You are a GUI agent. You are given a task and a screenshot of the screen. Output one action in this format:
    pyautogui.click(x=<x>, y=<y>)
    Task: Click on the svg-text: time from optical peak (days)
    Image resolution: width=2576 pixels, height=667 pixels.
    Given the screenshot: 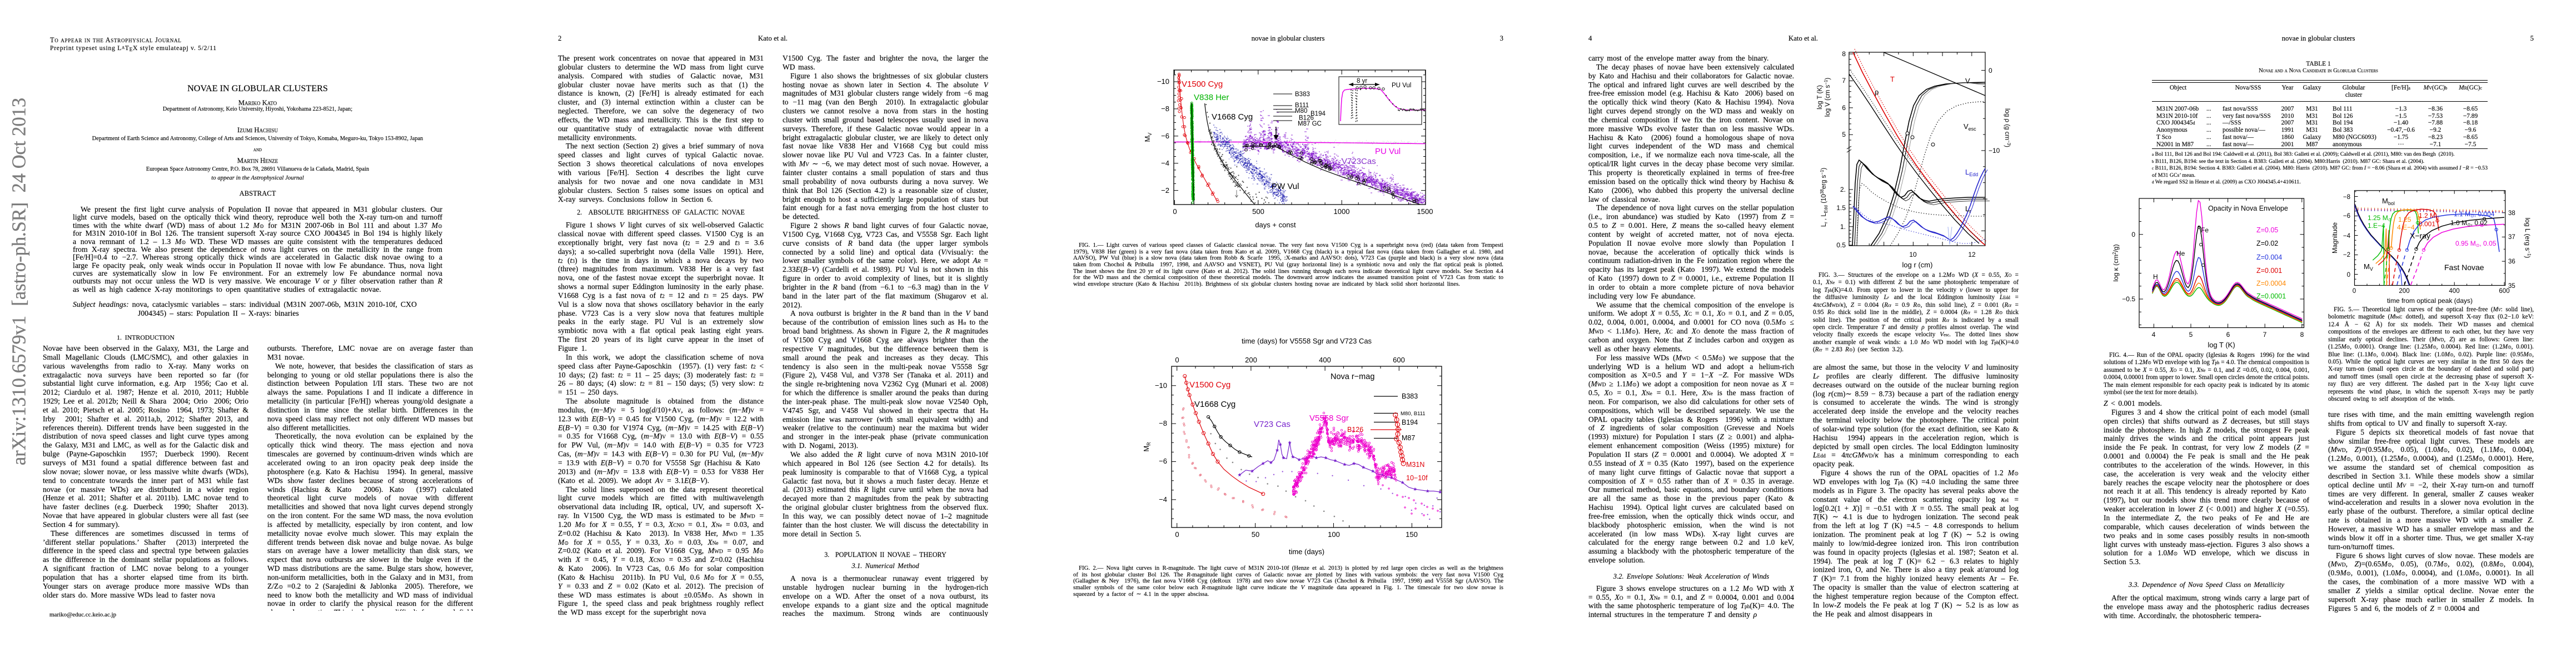 What is the action you would take?
    pyautogui.click(x=2430, y=301)
    